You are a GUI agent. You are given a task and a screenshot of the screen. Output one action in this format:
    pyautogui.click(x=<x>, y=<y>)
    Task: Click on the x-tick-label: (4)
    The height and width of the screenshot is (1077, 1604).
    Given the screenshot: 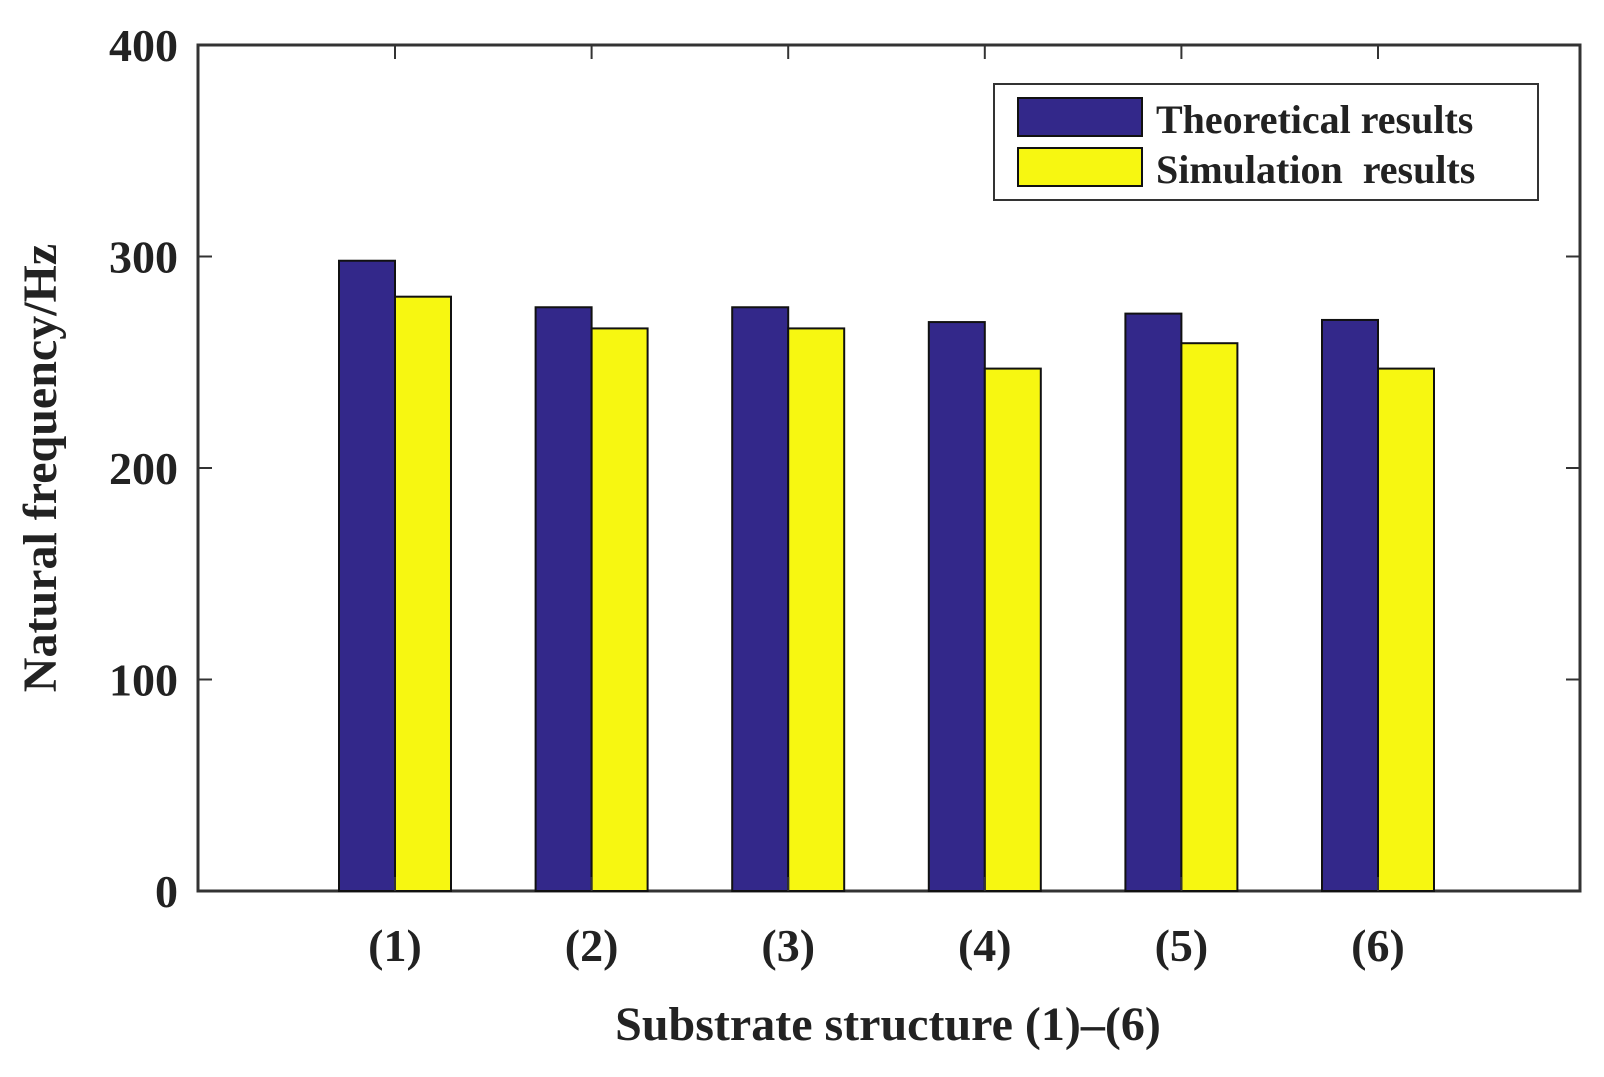 What is the action you would take?
    pyautogui.click(x=985, y=945)
    